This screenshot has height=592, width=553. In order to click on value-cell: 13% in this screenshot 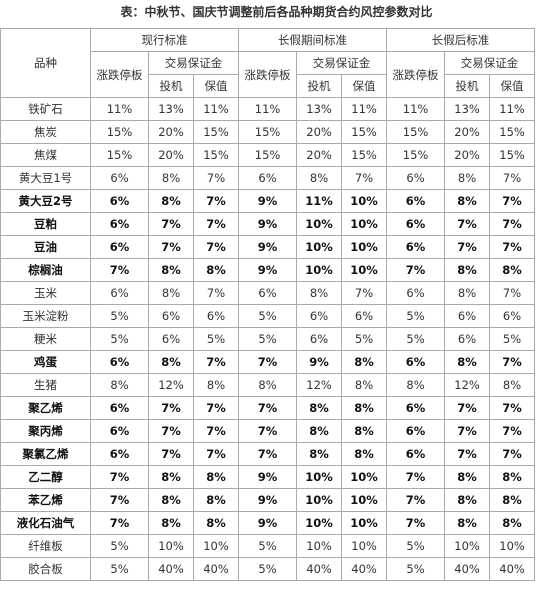, I will do `click(171, 109)`.